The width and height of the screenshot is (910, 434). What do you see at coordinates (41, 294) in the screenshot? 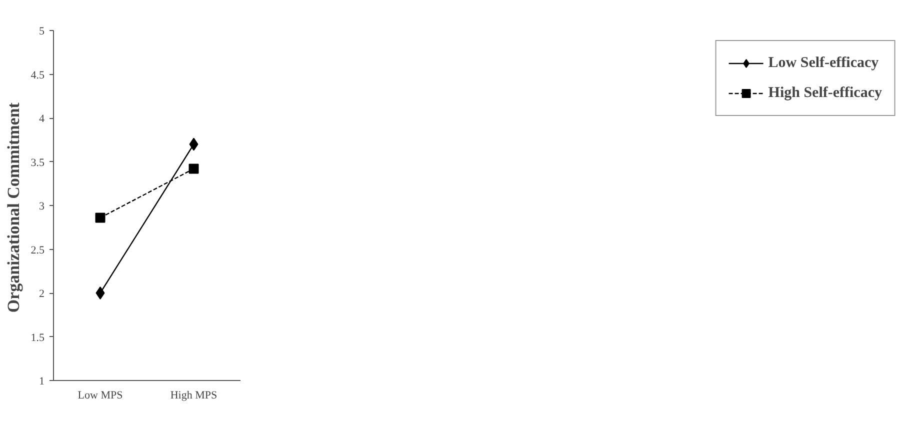
I see `y-tick-label: 2` at bounding box center [41, 294].